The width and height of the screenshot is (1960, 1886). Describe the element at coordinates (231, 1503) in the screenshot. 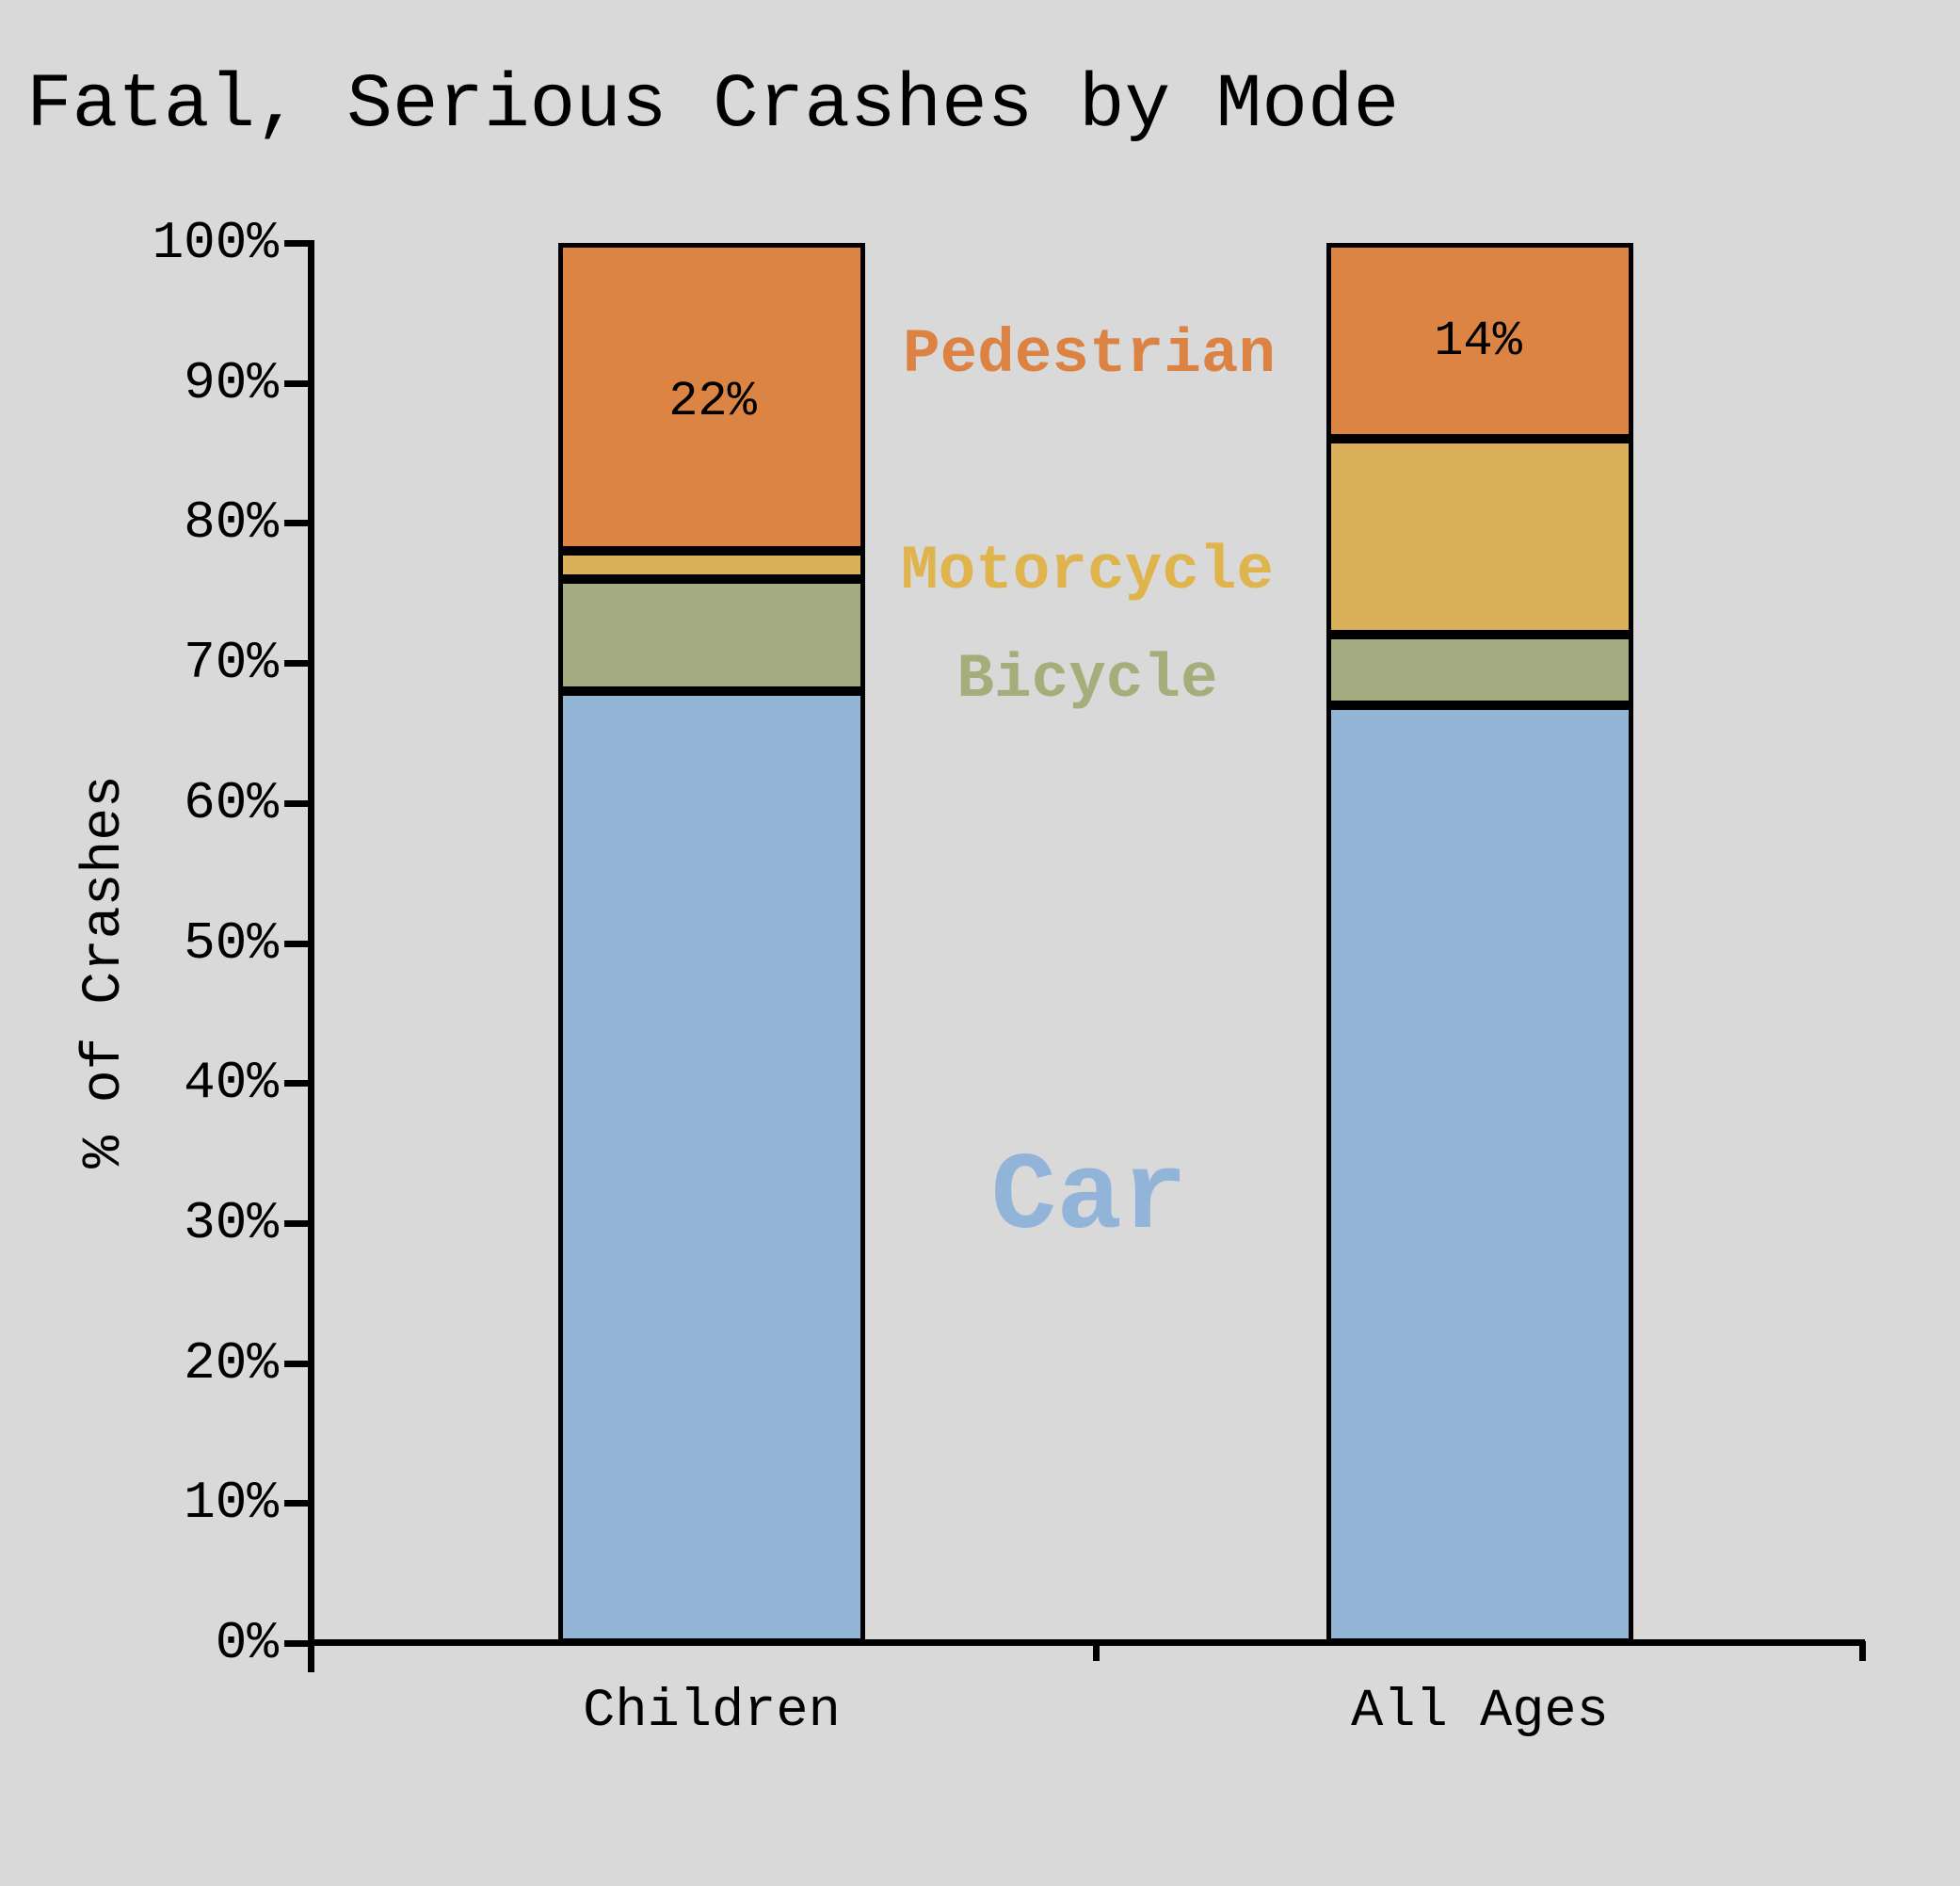

I see `y-tick-label: 10%` at that location.